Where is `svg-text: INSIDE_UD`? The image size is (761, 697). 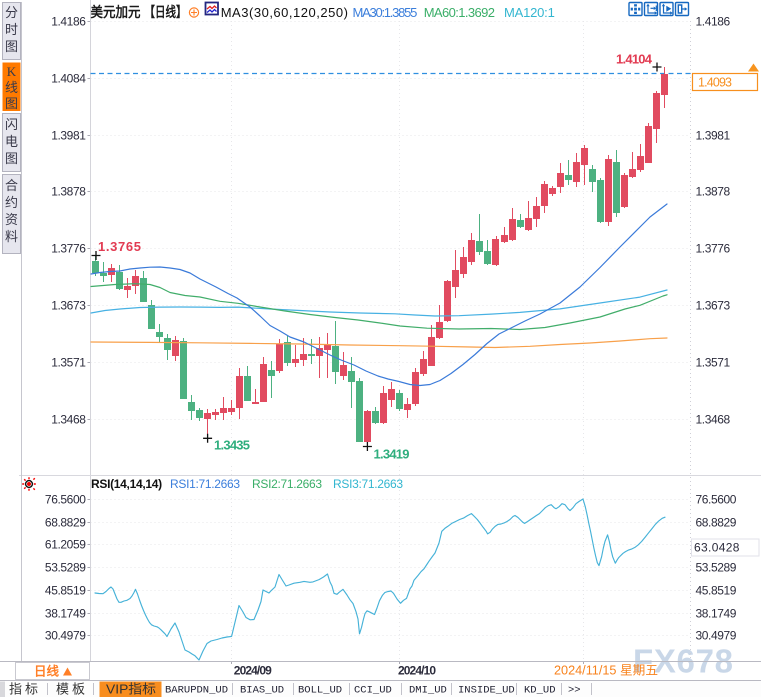
svg-text: INSIDE_UD is located at coordinates (486, 691).